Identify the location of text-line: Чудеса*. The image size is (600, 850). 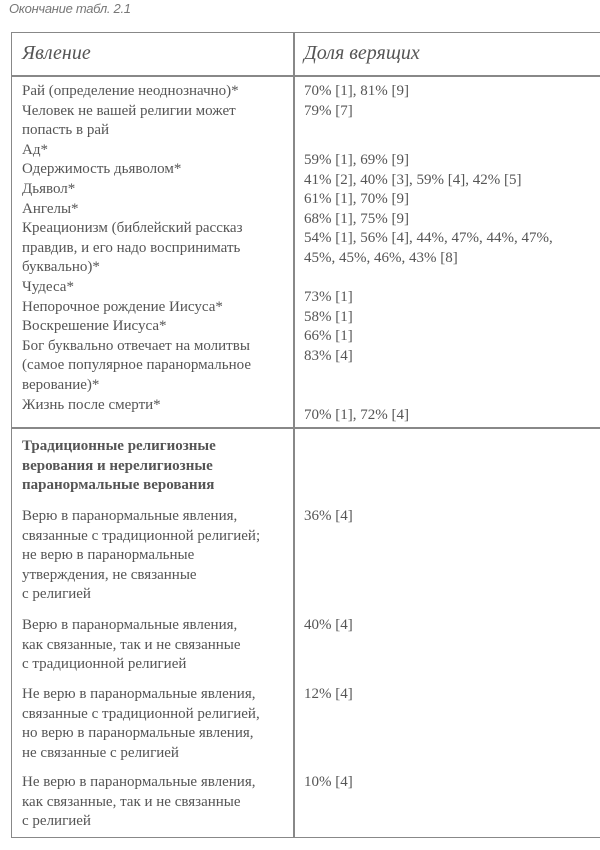
(48, 286).